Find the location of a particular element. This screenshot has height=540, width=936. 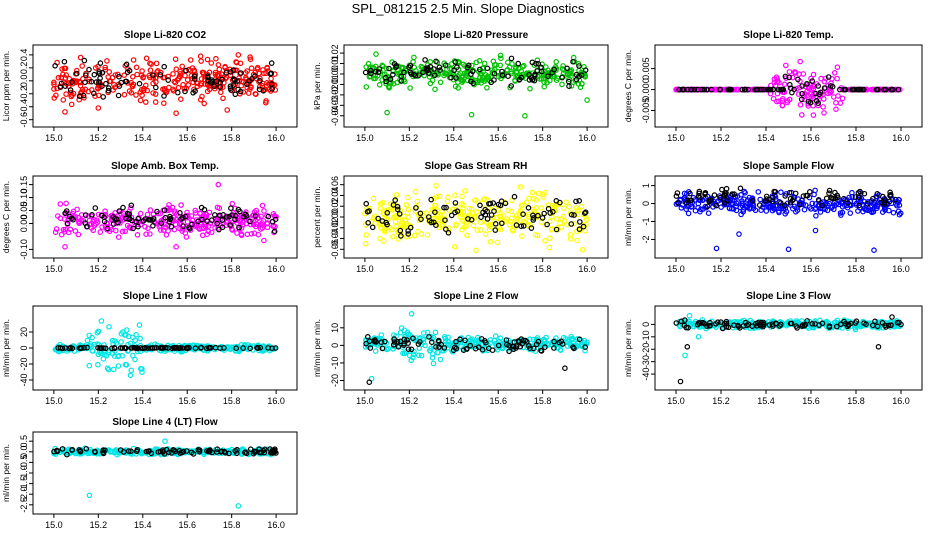

y-tick-label: 0.4 is located at coordinates (24, 55).